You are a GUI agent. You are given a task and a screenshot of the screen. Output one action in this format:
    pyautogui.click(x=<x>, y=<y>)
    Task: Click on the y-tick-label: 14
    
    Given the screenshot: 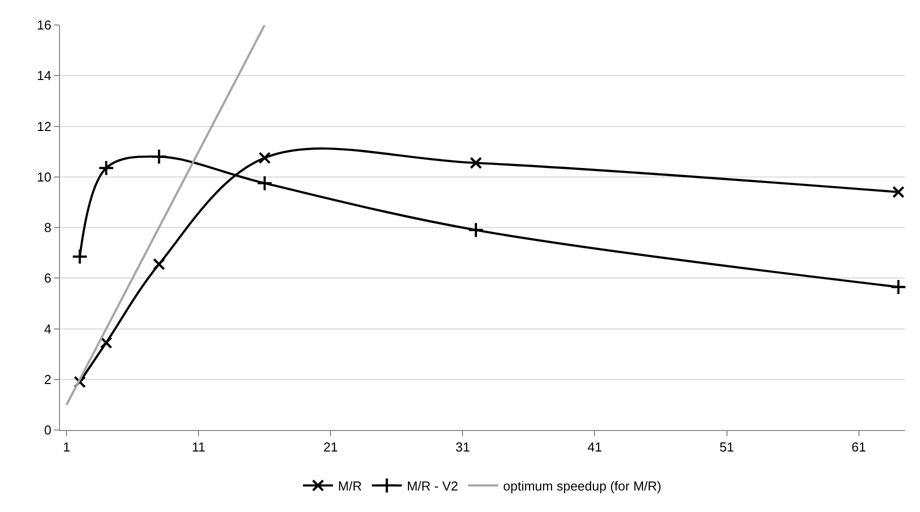 What is the action you would take?
    pyautogui.click(x=44, y=76)
    